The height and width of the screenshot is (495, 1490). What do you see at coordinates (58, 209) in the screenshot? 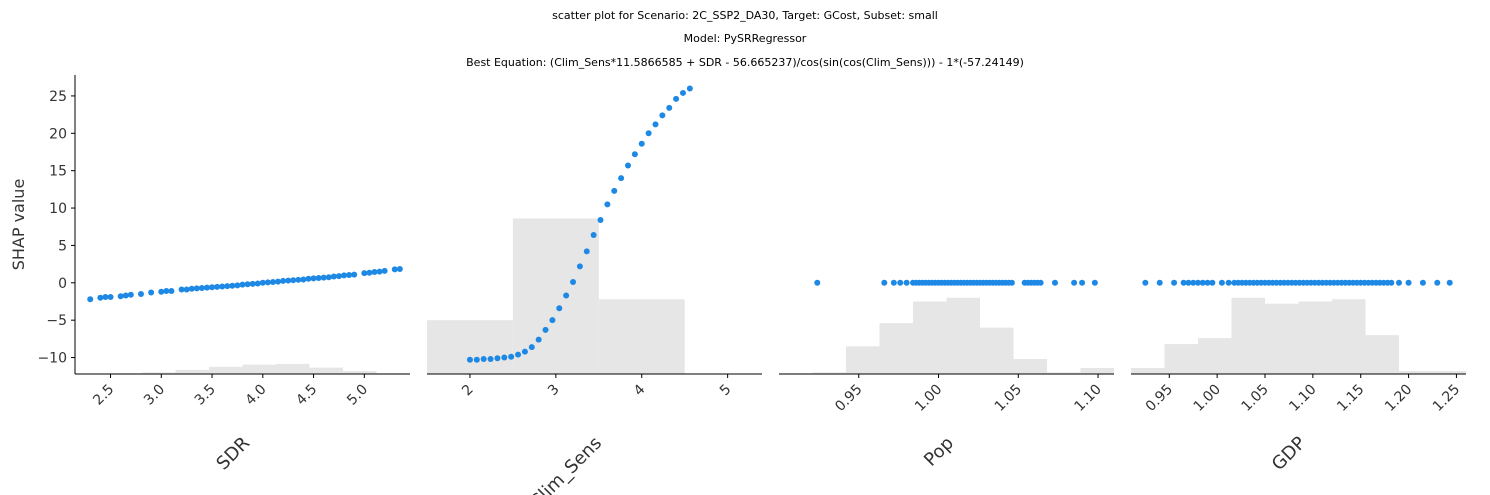
I see `y-tick-label: 10` at bounding box center [58, 209].